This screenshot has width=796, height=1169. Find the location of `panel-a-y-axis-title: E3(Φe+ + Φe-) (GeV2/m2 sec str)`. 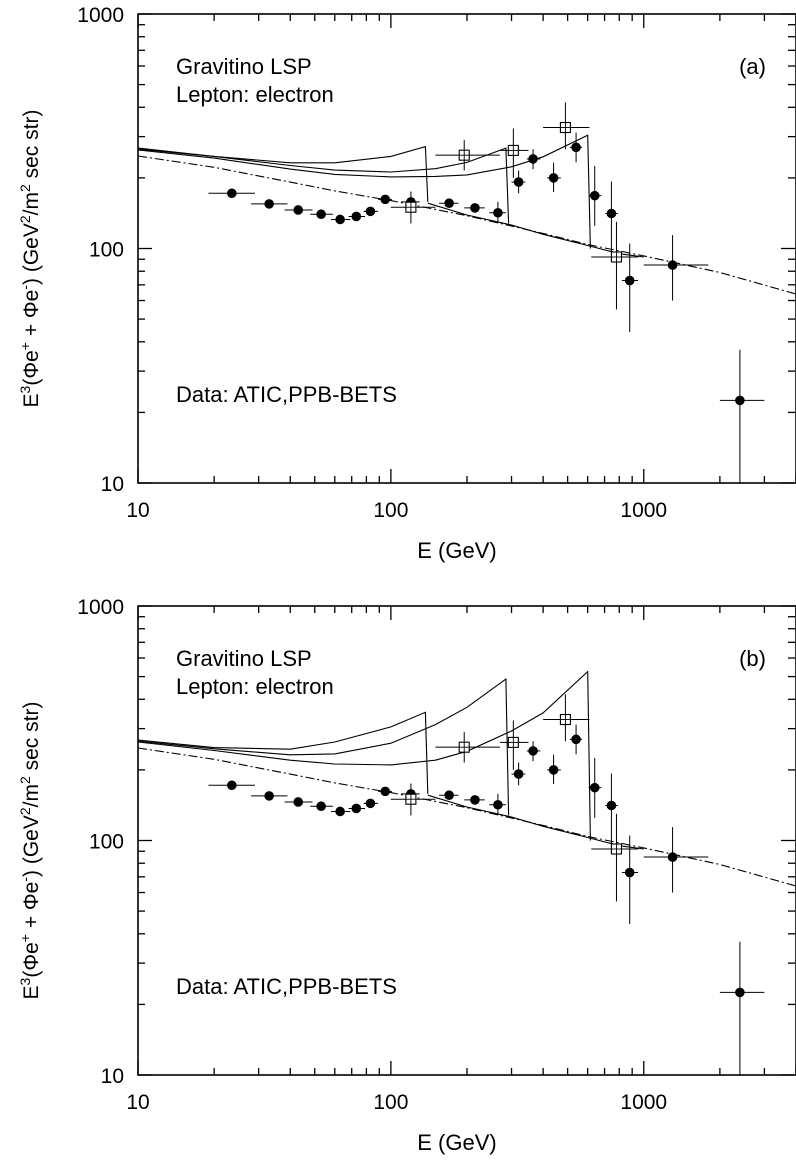

panel-a-y-axis-title: E3(Φe+ + Φe-) (GeV2/m2 sec str) is located at coordinates (30, 259).